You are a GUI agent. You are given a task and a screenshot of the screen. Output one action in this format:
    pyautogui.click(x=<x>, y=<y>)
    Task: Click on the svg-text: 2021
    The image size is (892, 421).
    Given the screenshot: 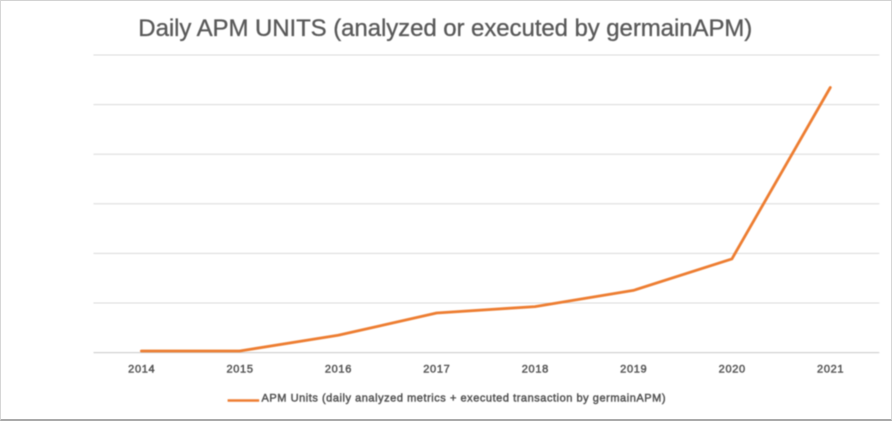 What is the action you would take?
    pyautogui.click(x=830, y=370)
    